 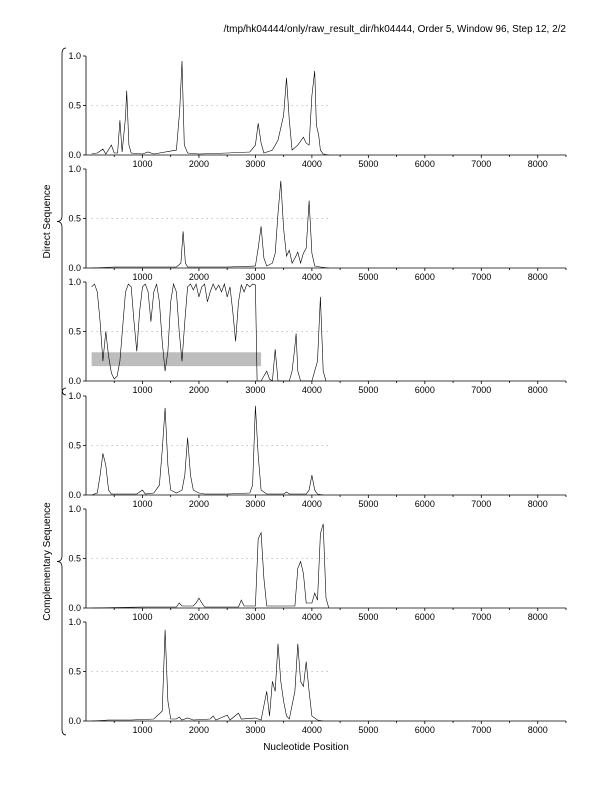 I want to click on group-label: Direct Sequence, so click(x=47, y=221).